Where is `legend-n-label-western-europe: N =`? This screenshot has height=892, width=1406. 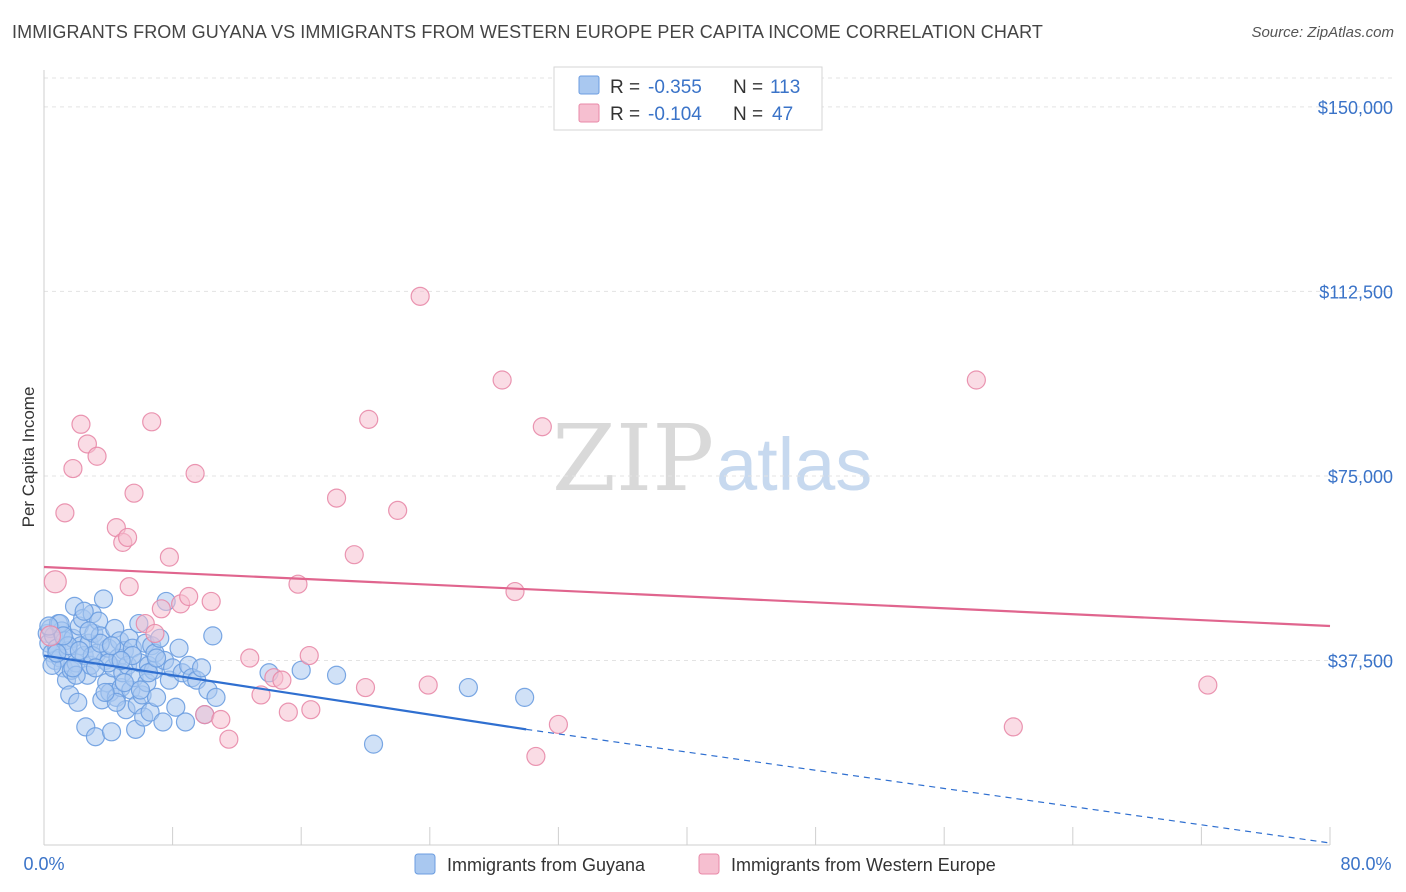 legend-n-label-western-europe: N = is located at coordinates (748, 114).